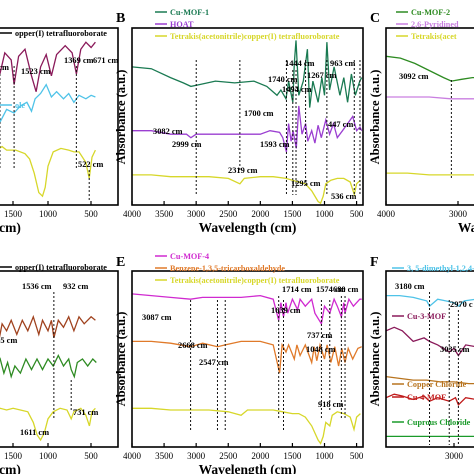 The image size is (474, 474). What do you see at coordinates (297, 289) in the screenshot?
I see `peak-annotation: 1714 cm` at bounding box center [297, 289].